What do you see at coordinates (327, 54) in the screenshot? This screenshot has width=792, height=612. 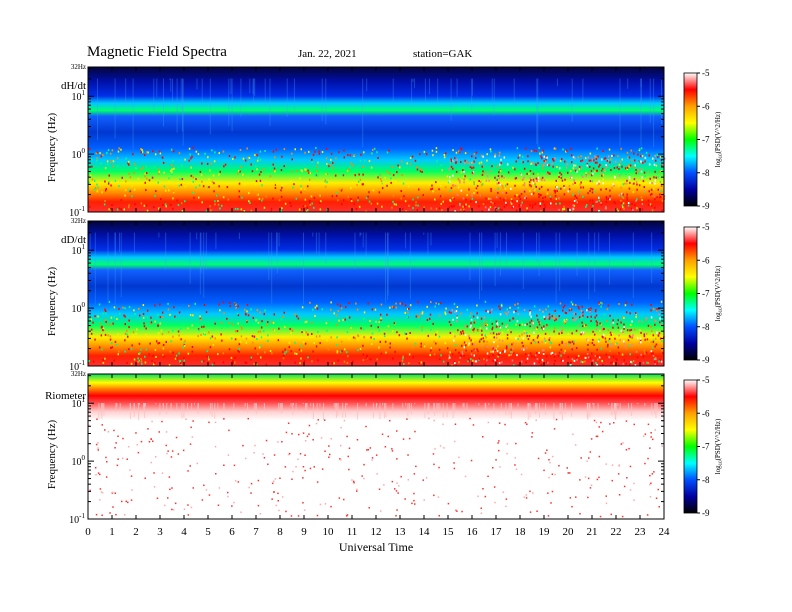 I see `date-label: Jan. 22, 2021` at bounding box center [327, 54].